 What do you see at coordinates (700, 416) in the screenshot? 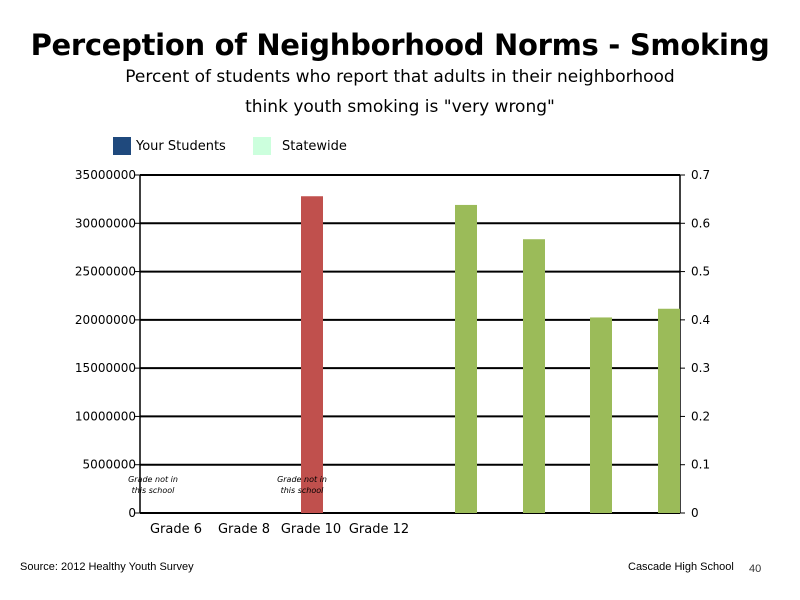
I see `right-tick-label: 0.2` at bounding box center [700, 416].